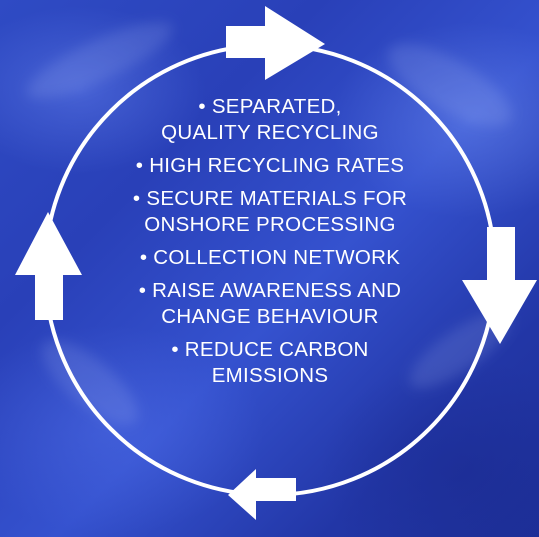 The height and width of the screenshot is (537, 539). I want to click on list-item: • COLLECTION NETWORK, so click(270, 258).